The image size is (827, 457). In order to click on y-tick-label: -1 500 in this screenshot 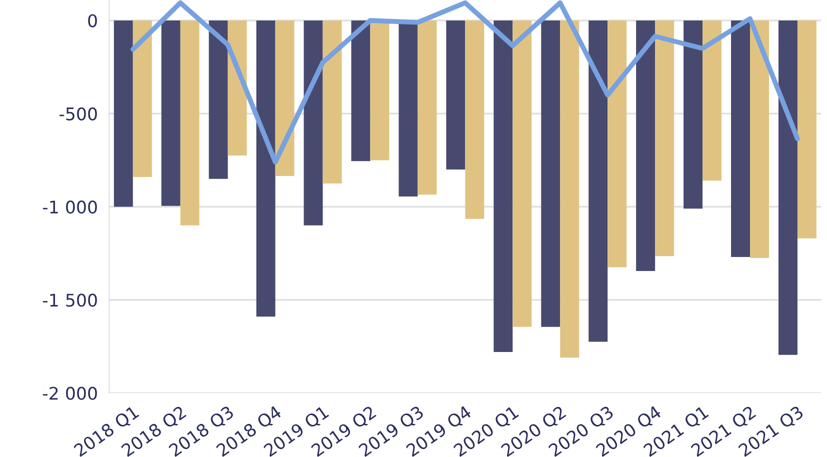, I will do `click(69, 300)`.